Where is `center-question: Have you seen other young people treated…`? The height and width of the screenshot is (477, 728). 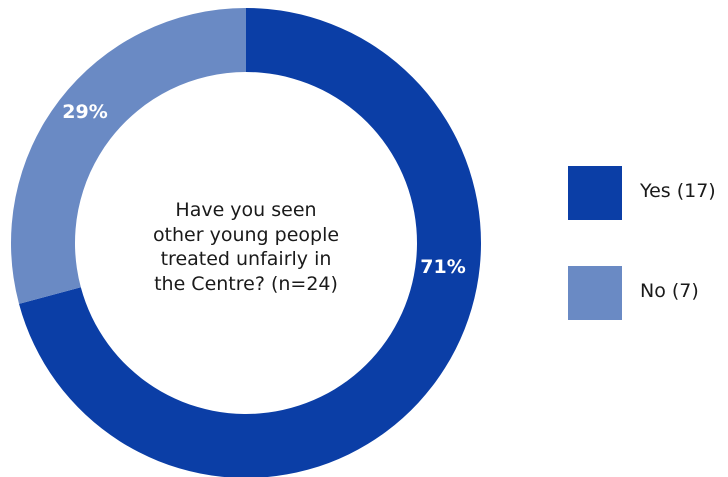
center-question: Have you seen other young people treated… is located at coordinates (246, 247).